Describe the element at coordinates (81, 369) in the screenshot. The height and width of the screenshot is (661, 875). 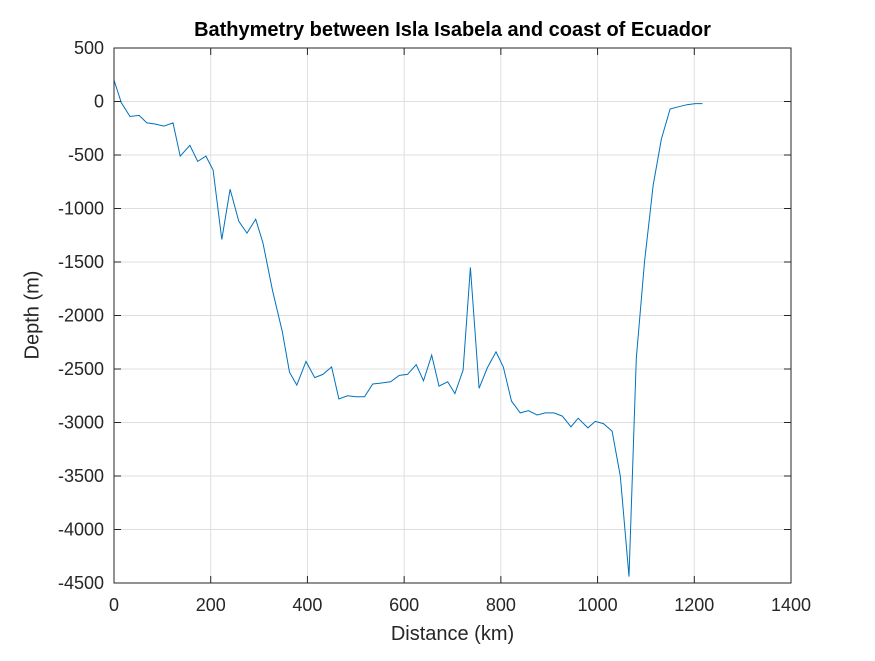
I see `y-tick-label: -2500` at that location.